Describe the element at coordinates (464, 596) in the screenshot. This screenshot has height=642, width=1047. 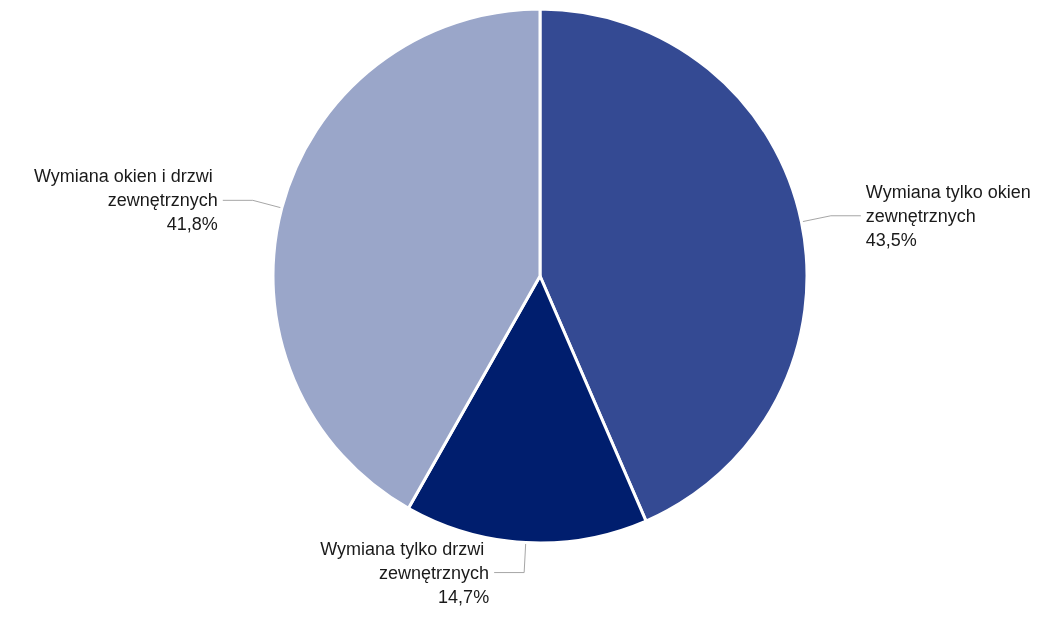
I see `data-label: 14,7%` at that location.